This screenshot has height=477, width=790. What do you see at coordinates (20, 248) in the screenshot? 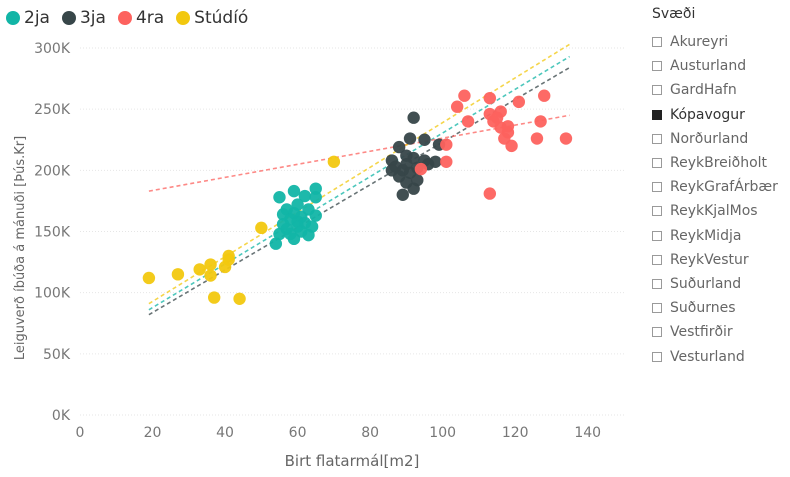
I see `y-axis-label: Leiguverð íbúða á mánuði [Þús.Kr]` at bounding box center [20, 248].